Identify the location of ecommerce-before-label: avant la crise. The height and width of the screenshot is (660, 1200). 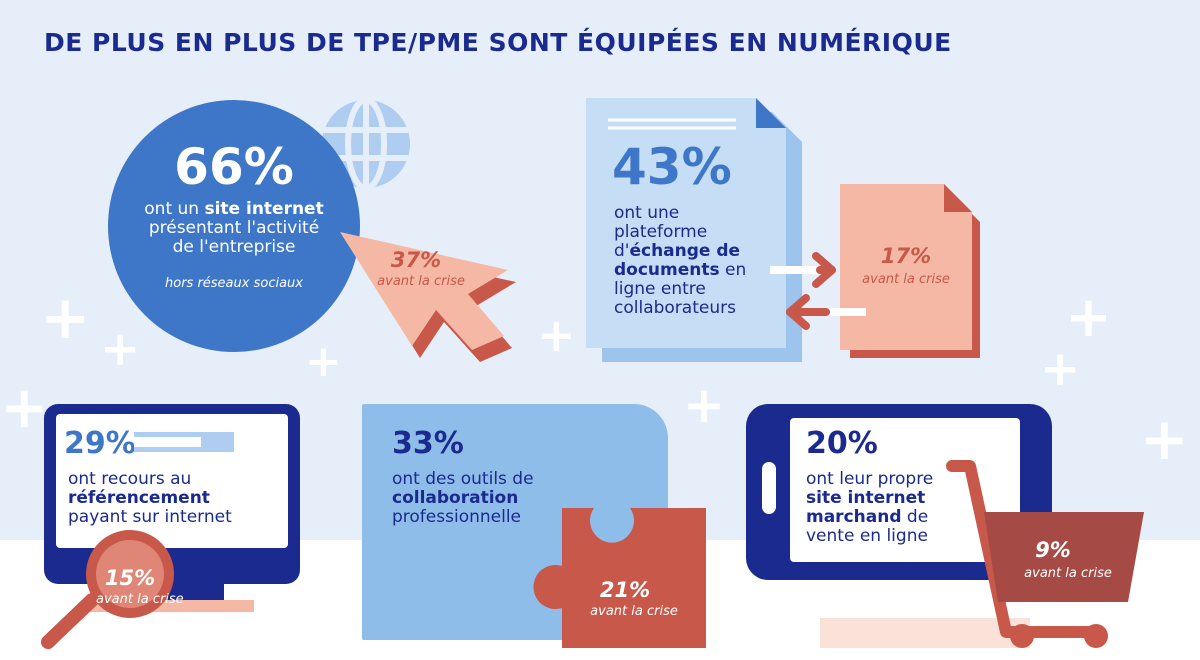
(1068, 573).